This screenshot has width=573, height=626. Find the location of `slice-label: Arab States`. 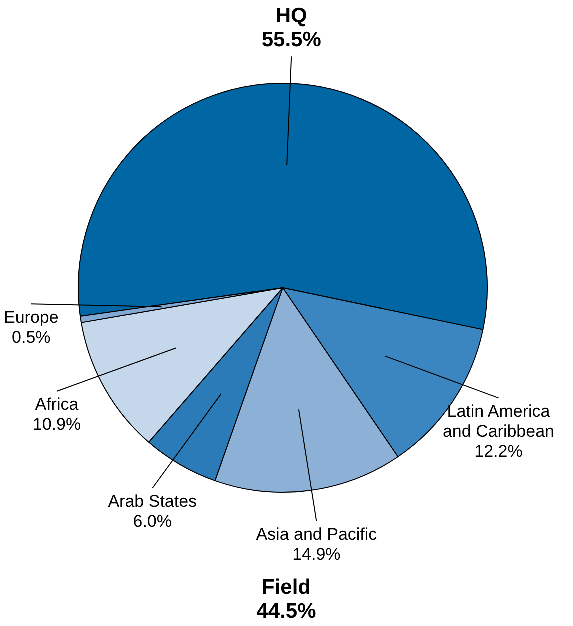

slice-label: Arab States is located at coordinates (153, 502).